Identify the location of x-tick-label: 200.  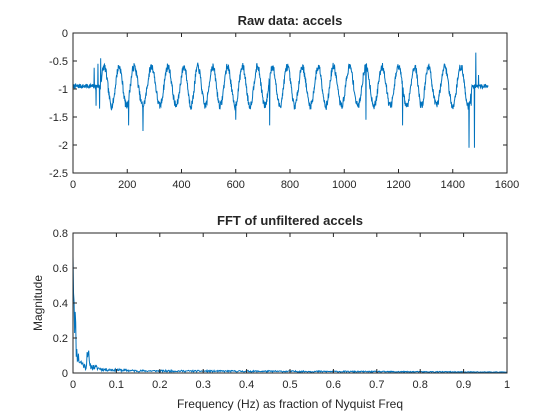
(127, 185).